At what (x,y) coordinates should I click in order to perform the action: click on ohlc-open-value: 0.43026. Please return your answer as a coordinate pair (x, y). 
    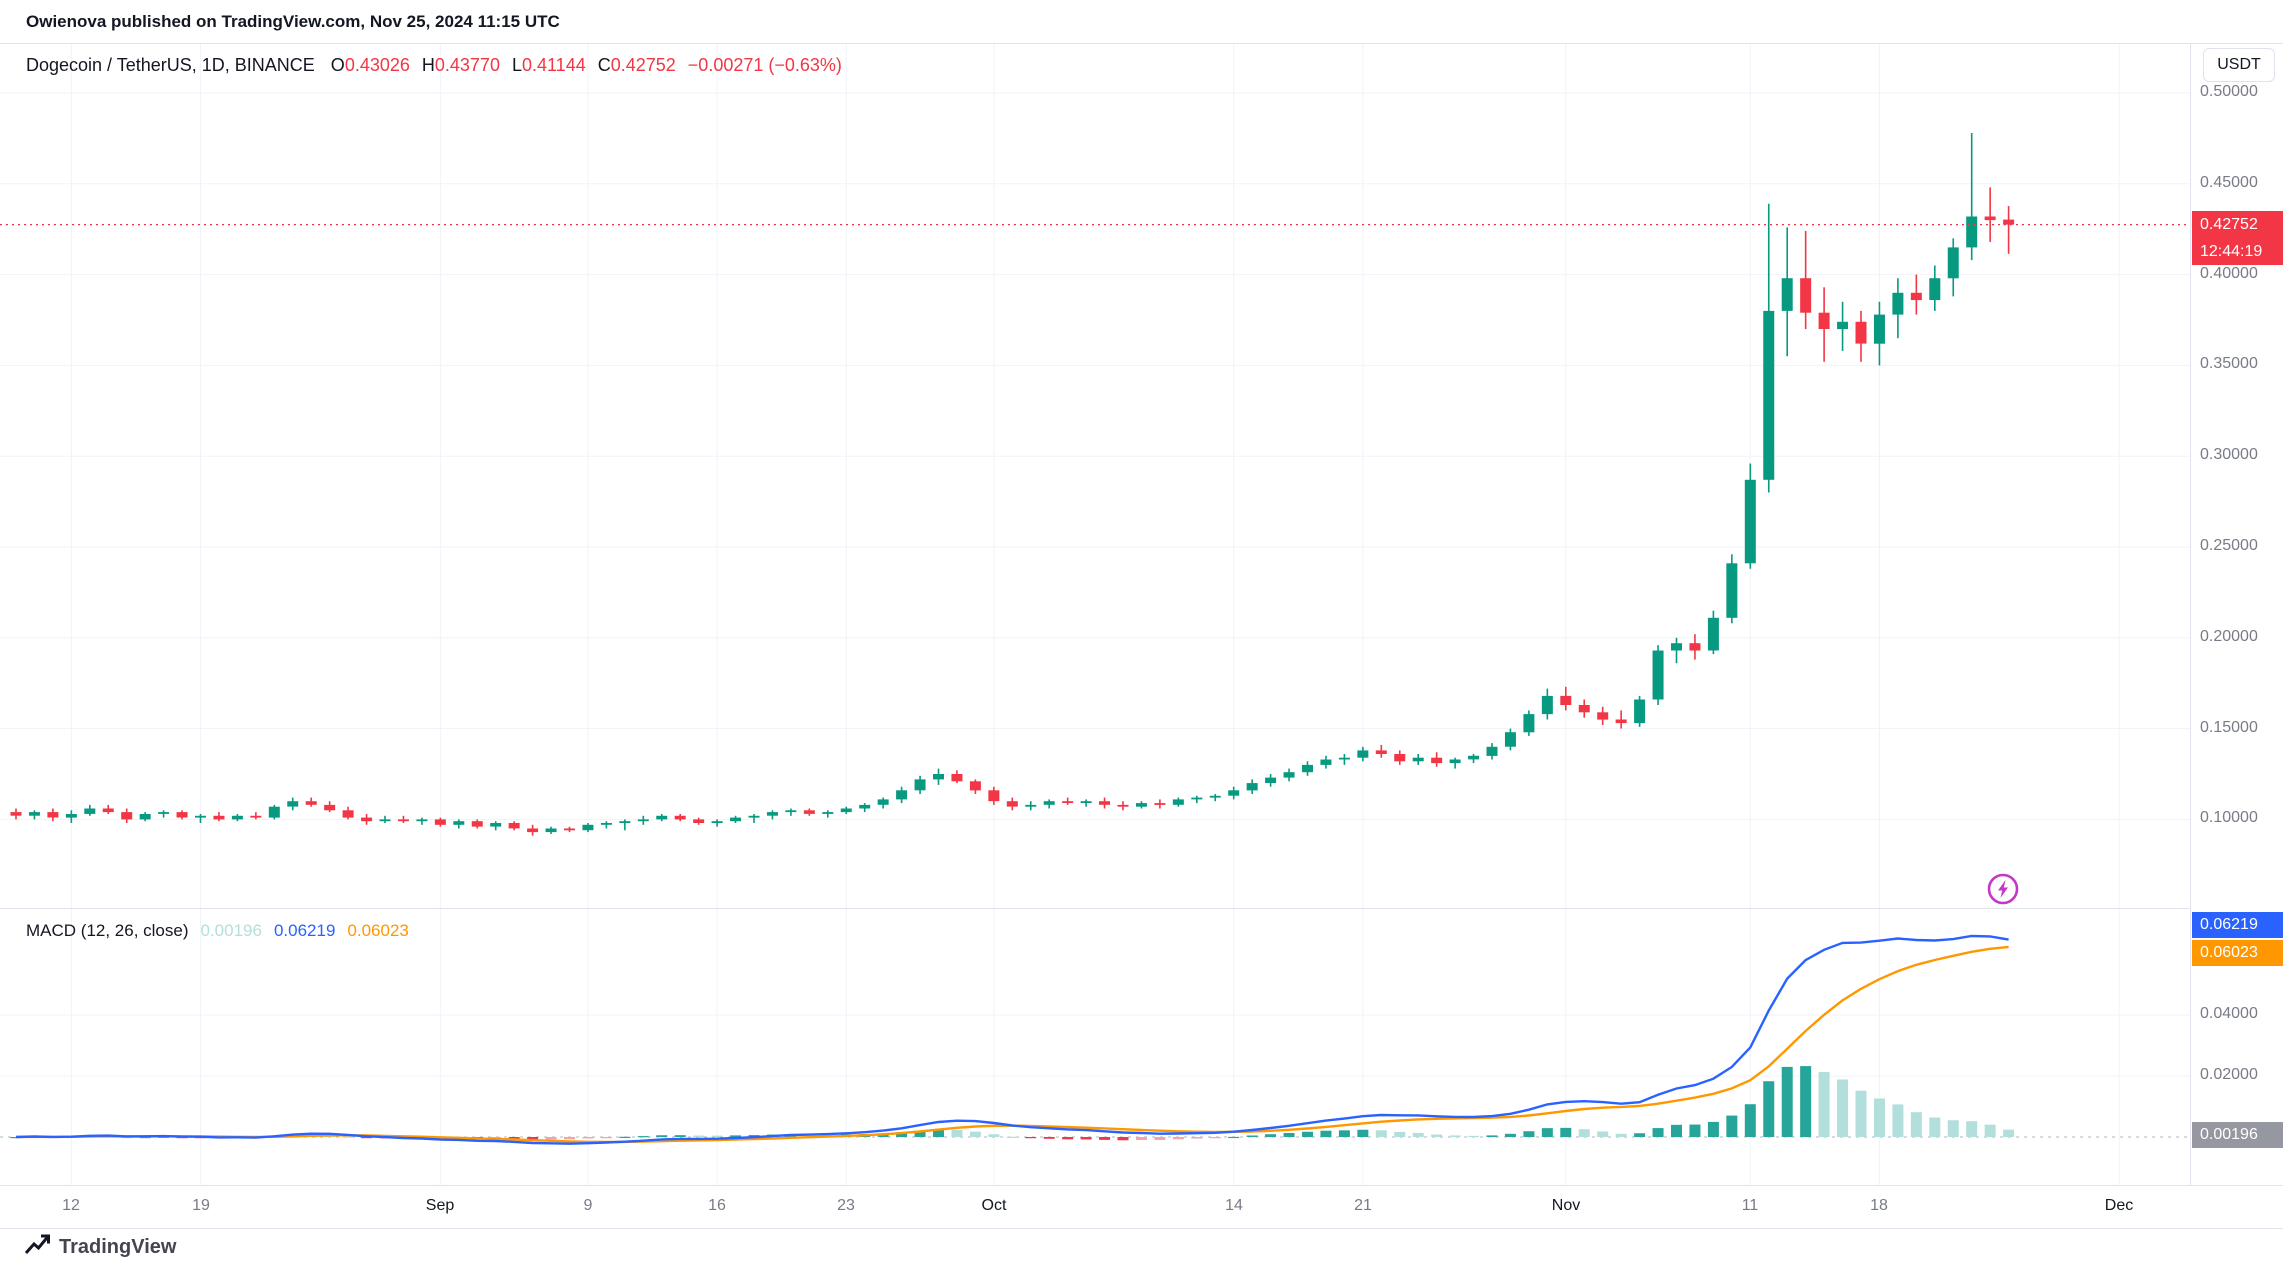
    Looking at the image, I should click on (377, 65).